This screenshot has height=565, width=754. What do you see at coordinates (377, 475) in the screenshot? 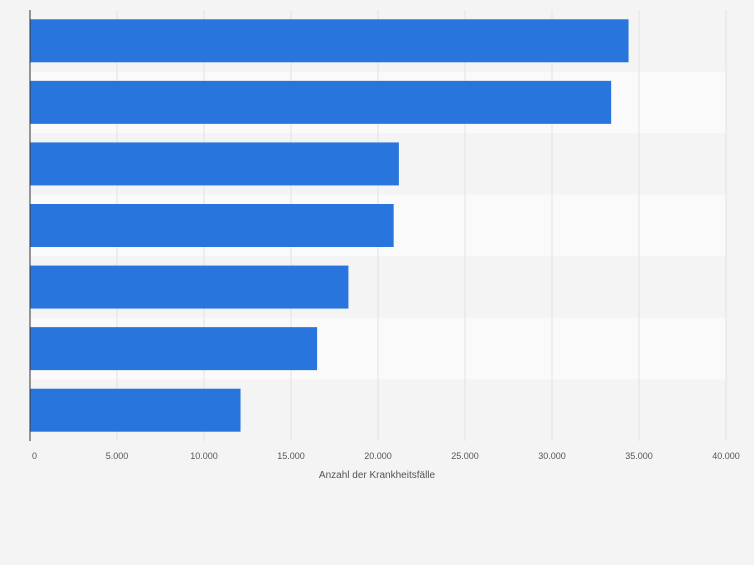
I see `x-axis-label: Anzahl der Krankheitsfälle` at bounding box center [377, 475].